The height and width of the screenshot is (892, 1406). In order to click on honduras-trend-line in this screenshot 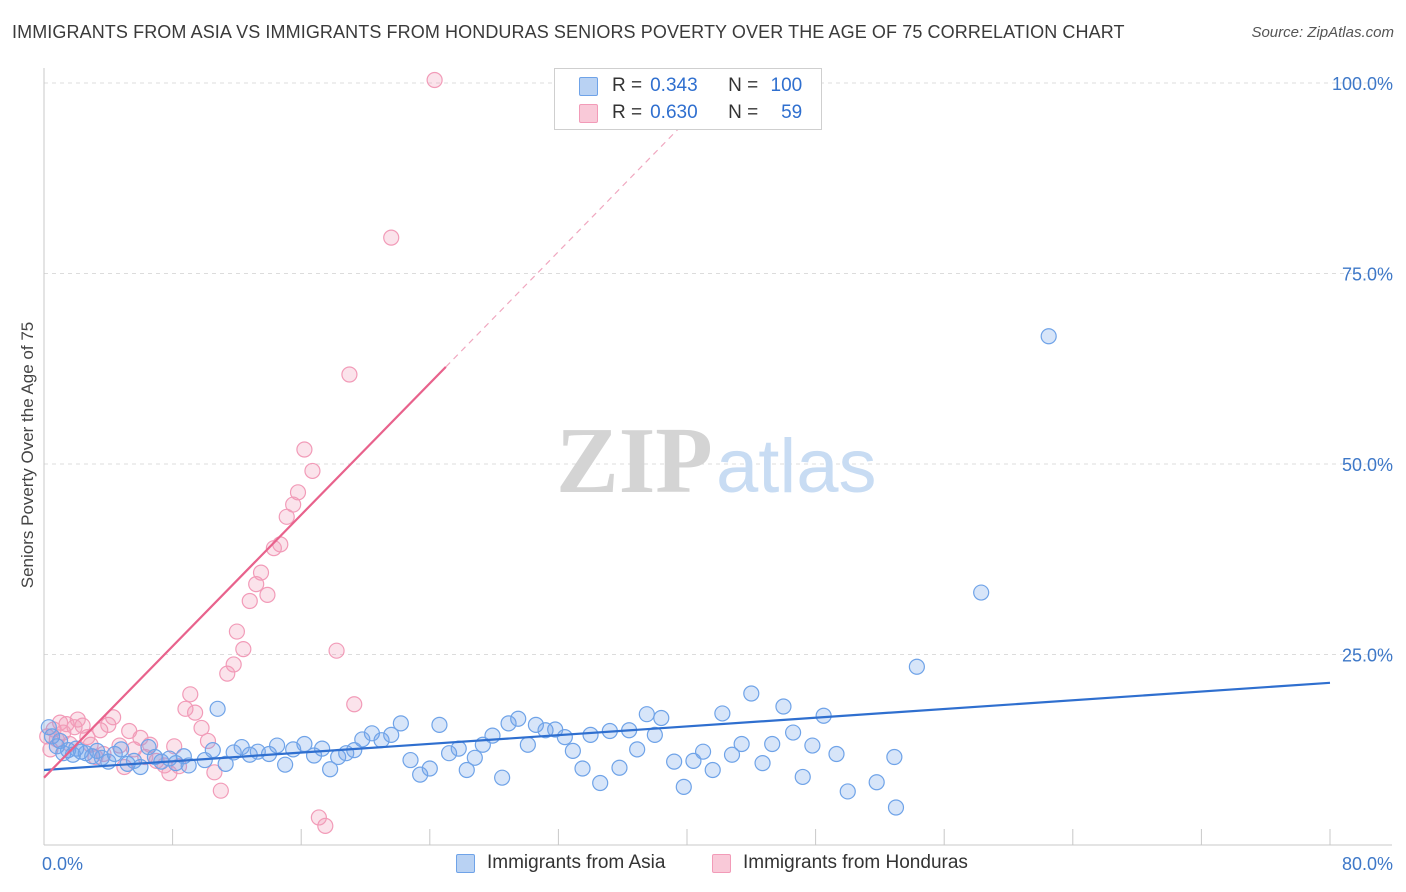, I will do `click(245, 572)`.